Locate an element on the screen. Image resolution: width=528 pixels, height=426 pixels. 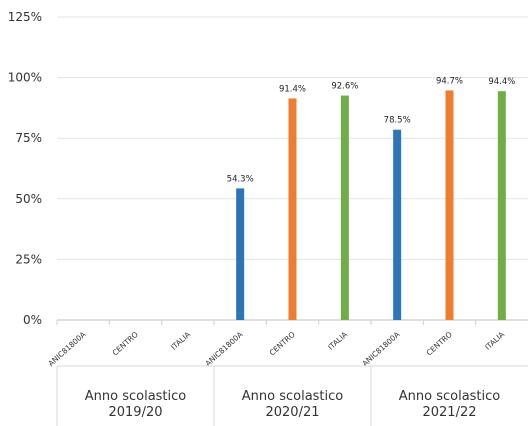
y-tick-label: 75% is located at coordinates (28, 138).